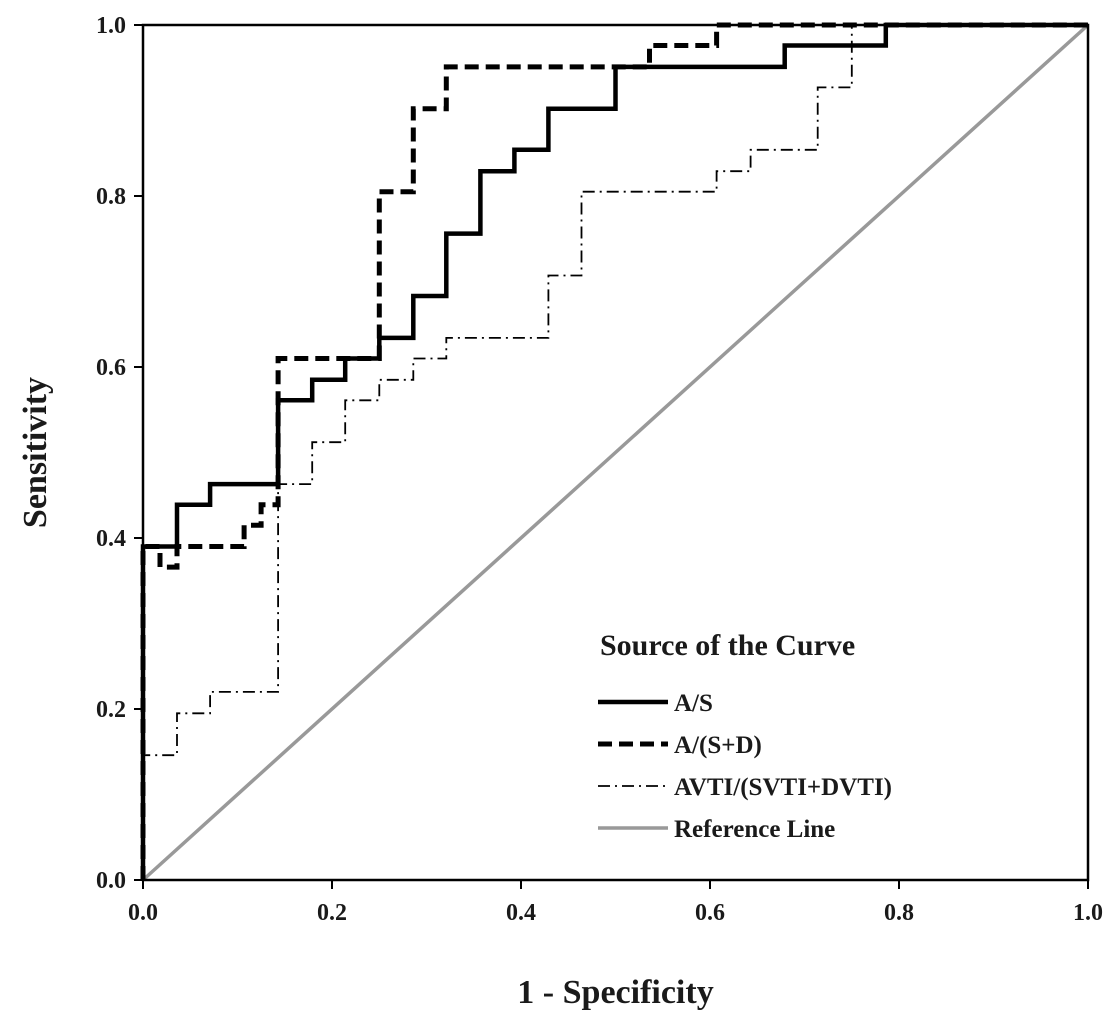 The image size is (1113, 1019). I want to click on x-tick-label: 0.4, so click(521, 913).